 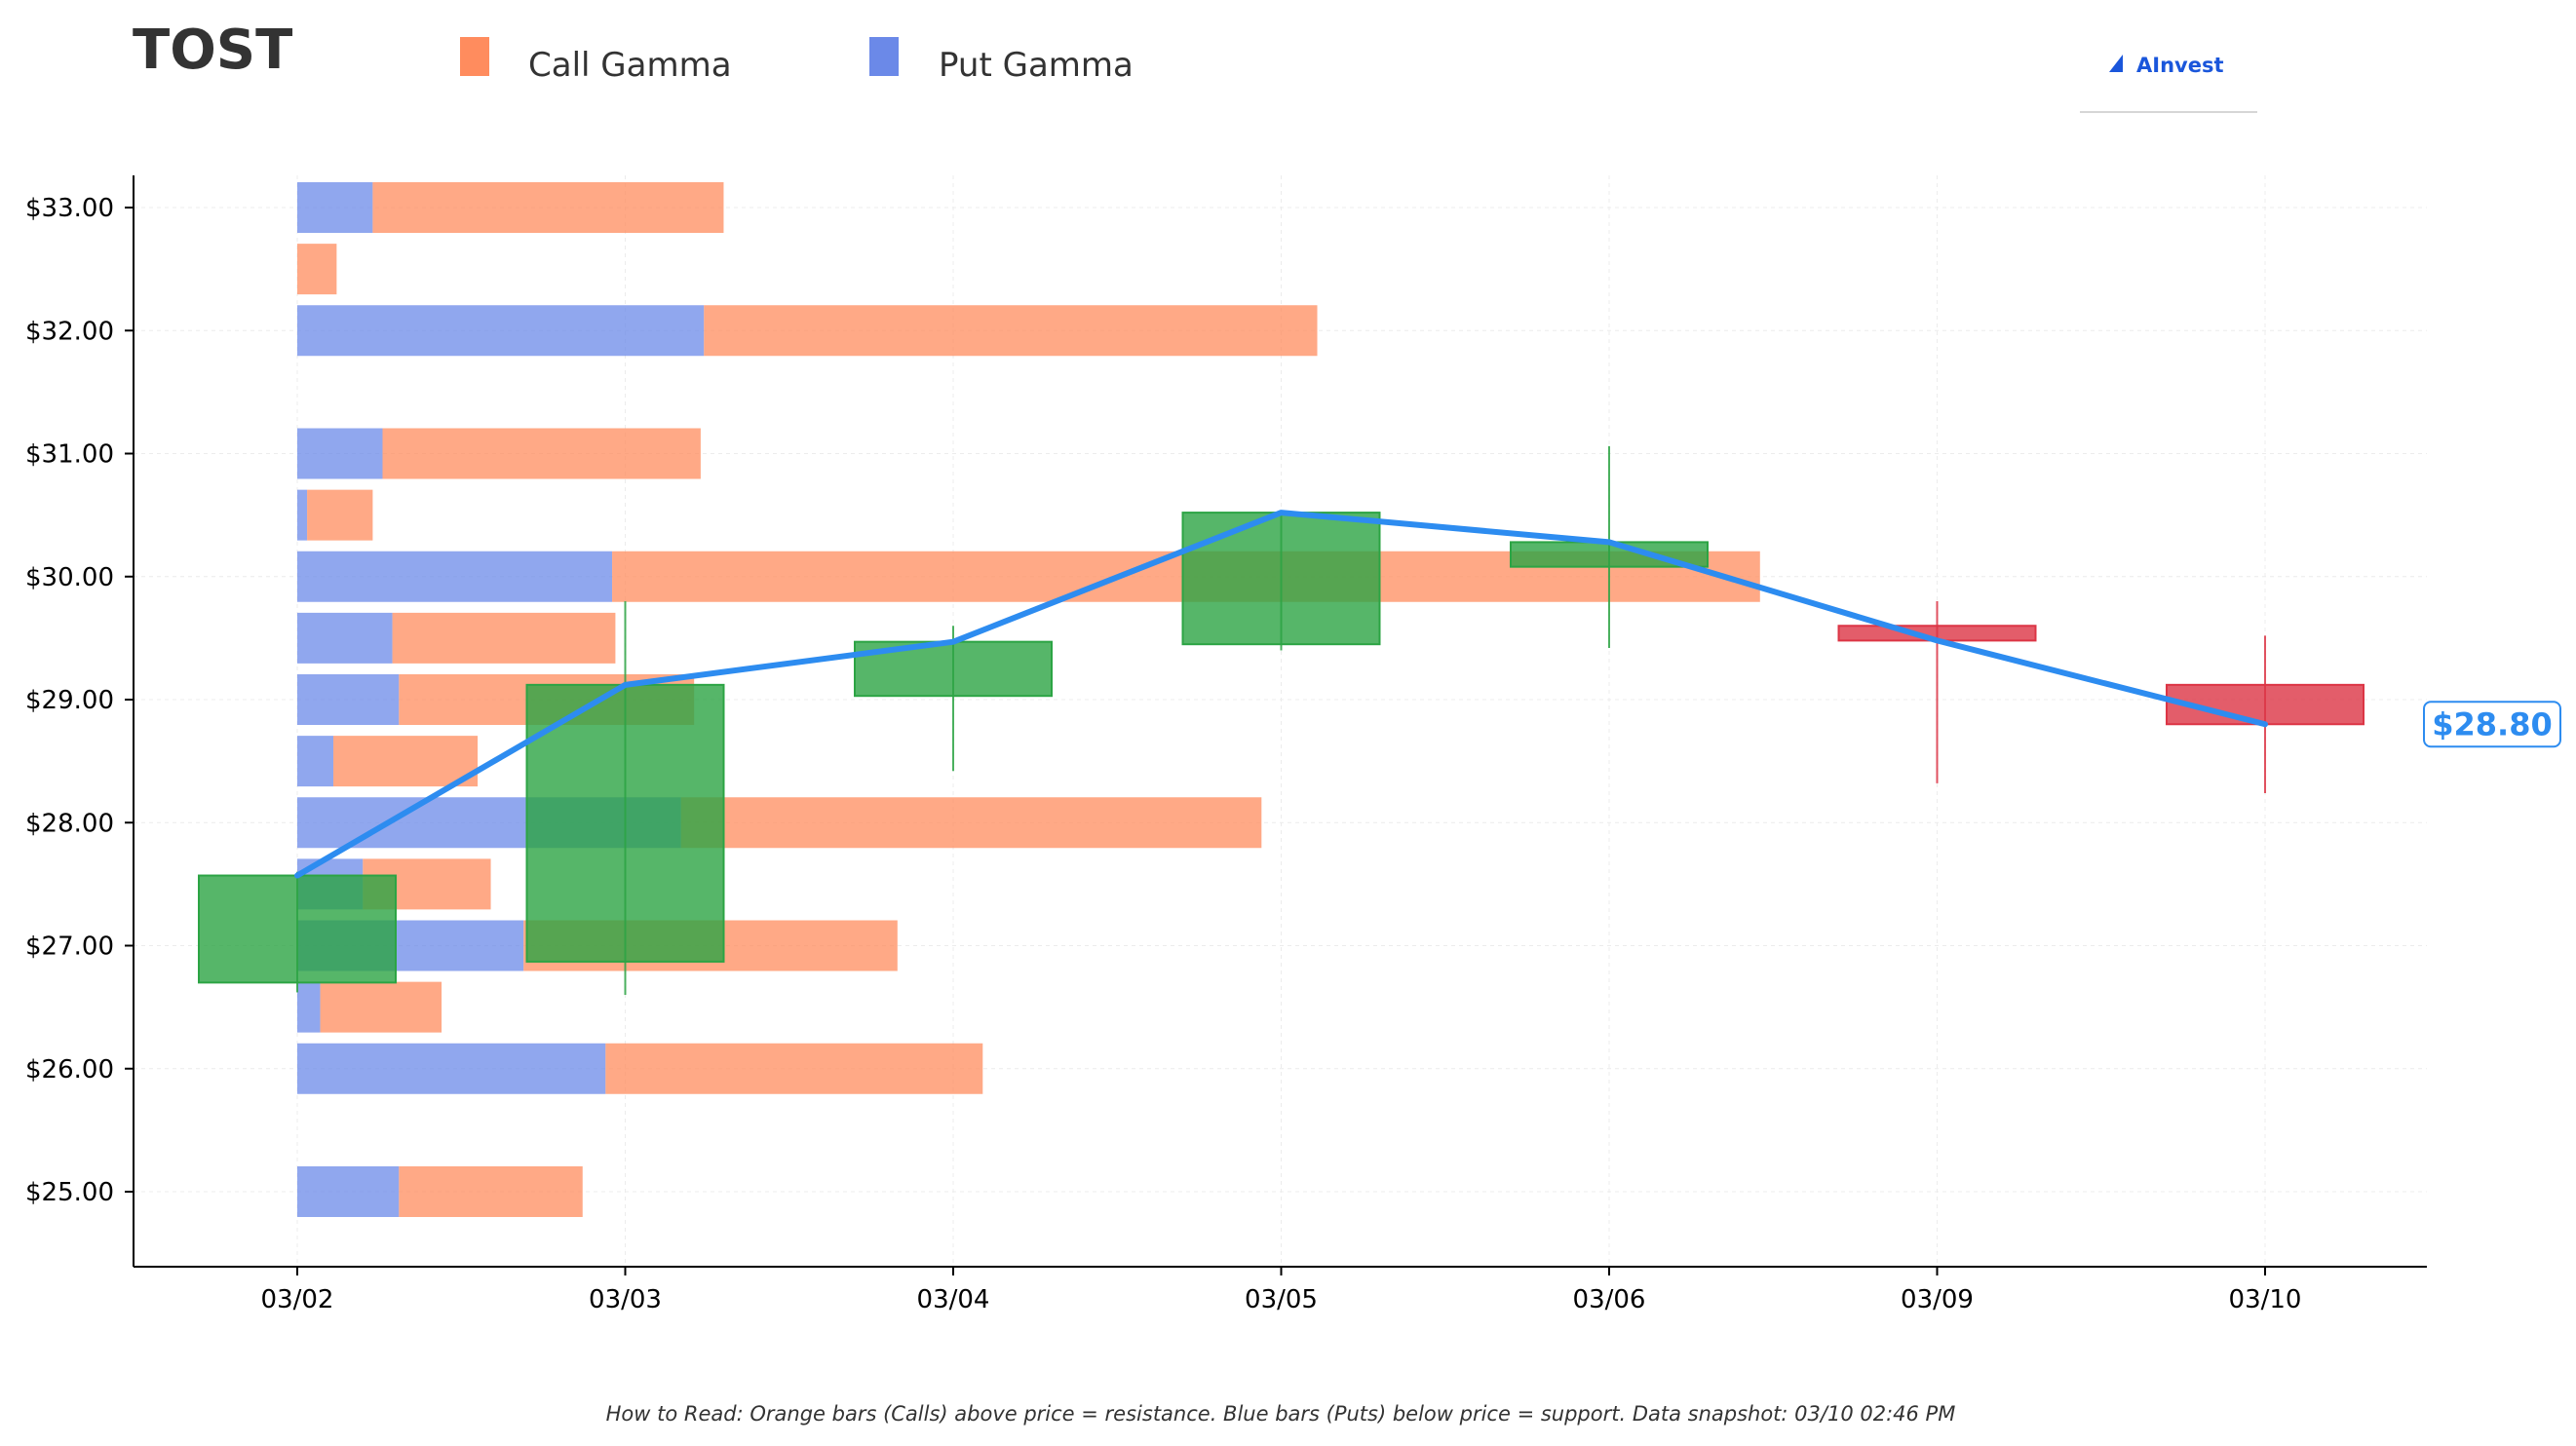 I want to click on x-axis-ticks: 03/02 03/03 03/04 03/05 03/06 03/09 03/10, so click(x=1281, y=1290).